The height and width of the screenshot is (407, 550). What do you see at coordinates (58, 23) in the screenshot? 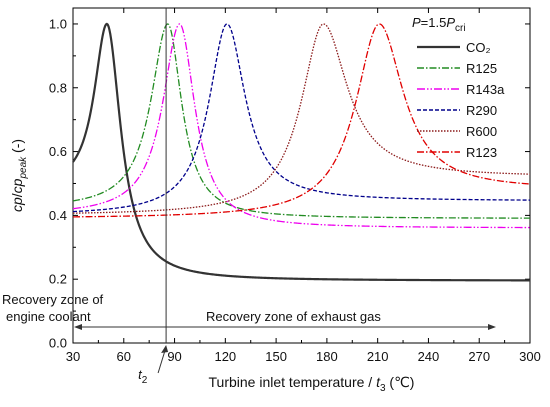
I see `y-tick-label: 1.0` at bounding box center [58, 23].